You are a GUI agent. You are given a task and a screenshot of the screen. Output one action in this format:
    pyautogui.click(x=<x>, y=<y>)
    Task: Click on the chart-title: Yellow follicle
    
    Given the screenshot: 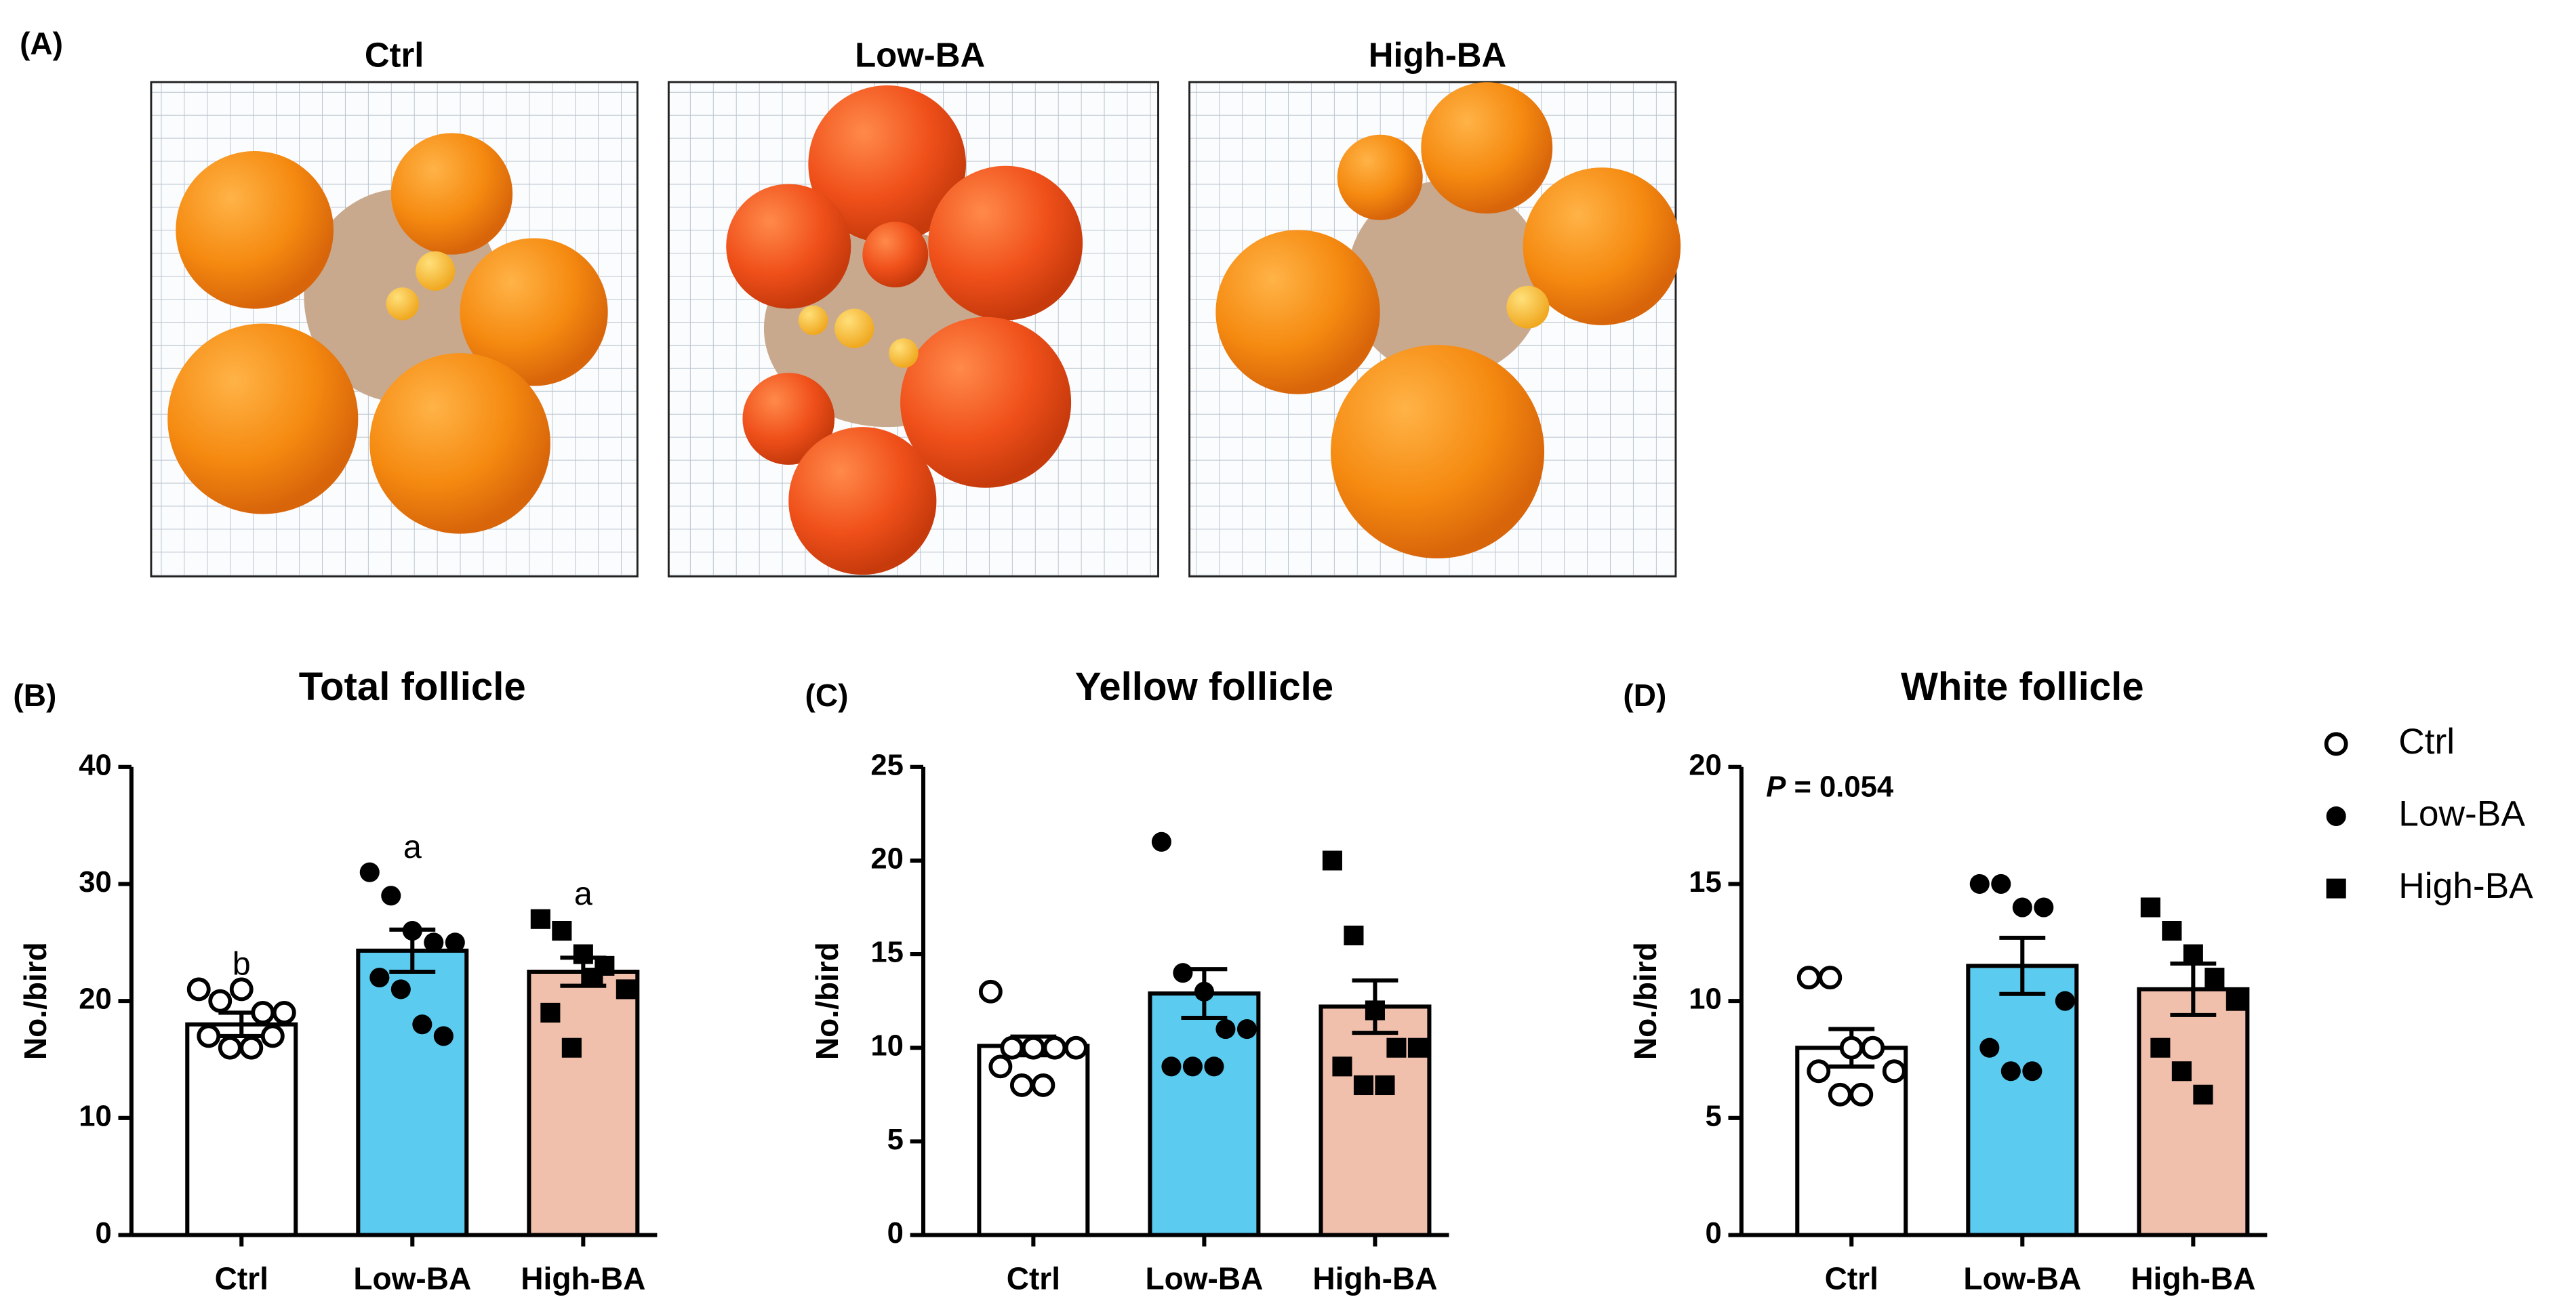 What is the action you would take?
    pyautogui.click(x=1204, y=687)
    